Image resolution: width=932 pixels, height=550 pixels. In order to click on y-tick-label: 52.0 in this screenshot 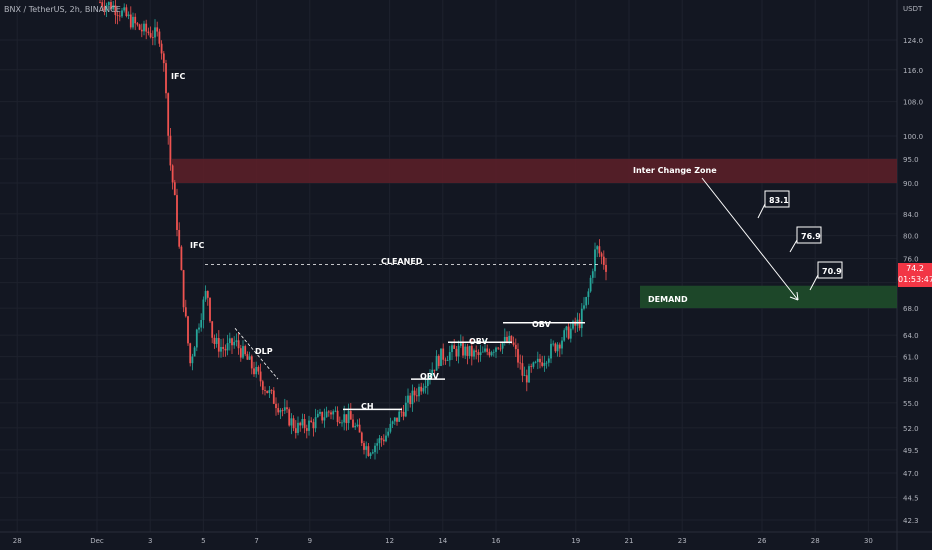, I will do `click(911, 429)`.